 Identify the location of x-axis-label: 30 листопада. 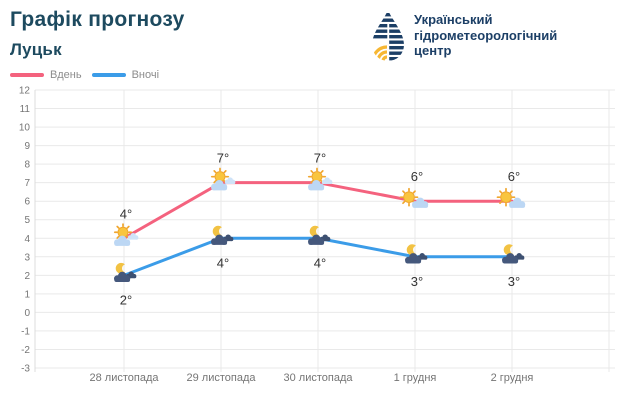
(319, 378).